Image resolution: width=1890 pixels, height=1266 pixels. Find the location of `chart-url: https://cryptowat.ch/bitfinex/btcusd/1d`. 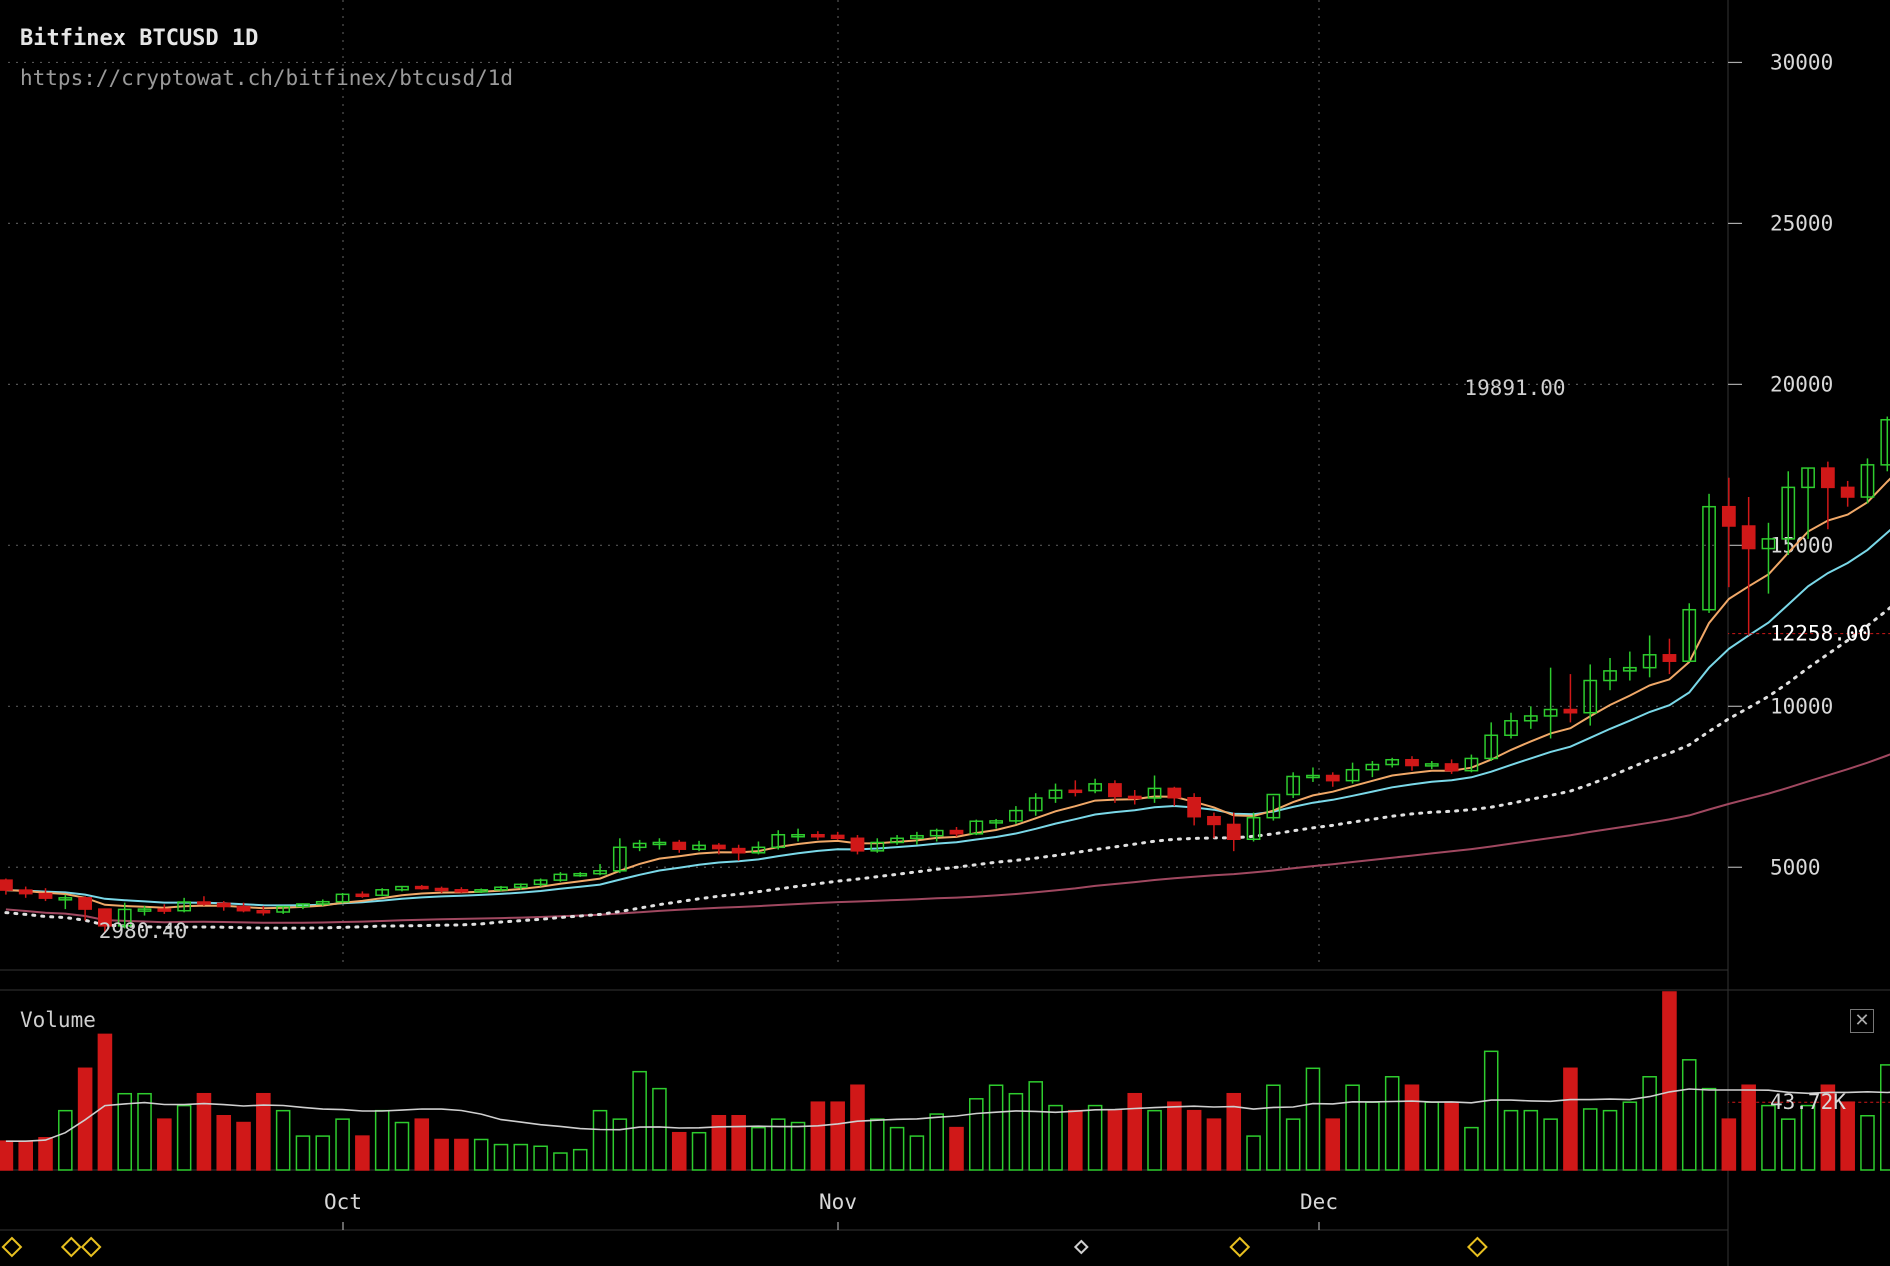

chart-url: https://cryptowat.ch/bitfinex/btcusd/1d is located at coordinates (267, 78).